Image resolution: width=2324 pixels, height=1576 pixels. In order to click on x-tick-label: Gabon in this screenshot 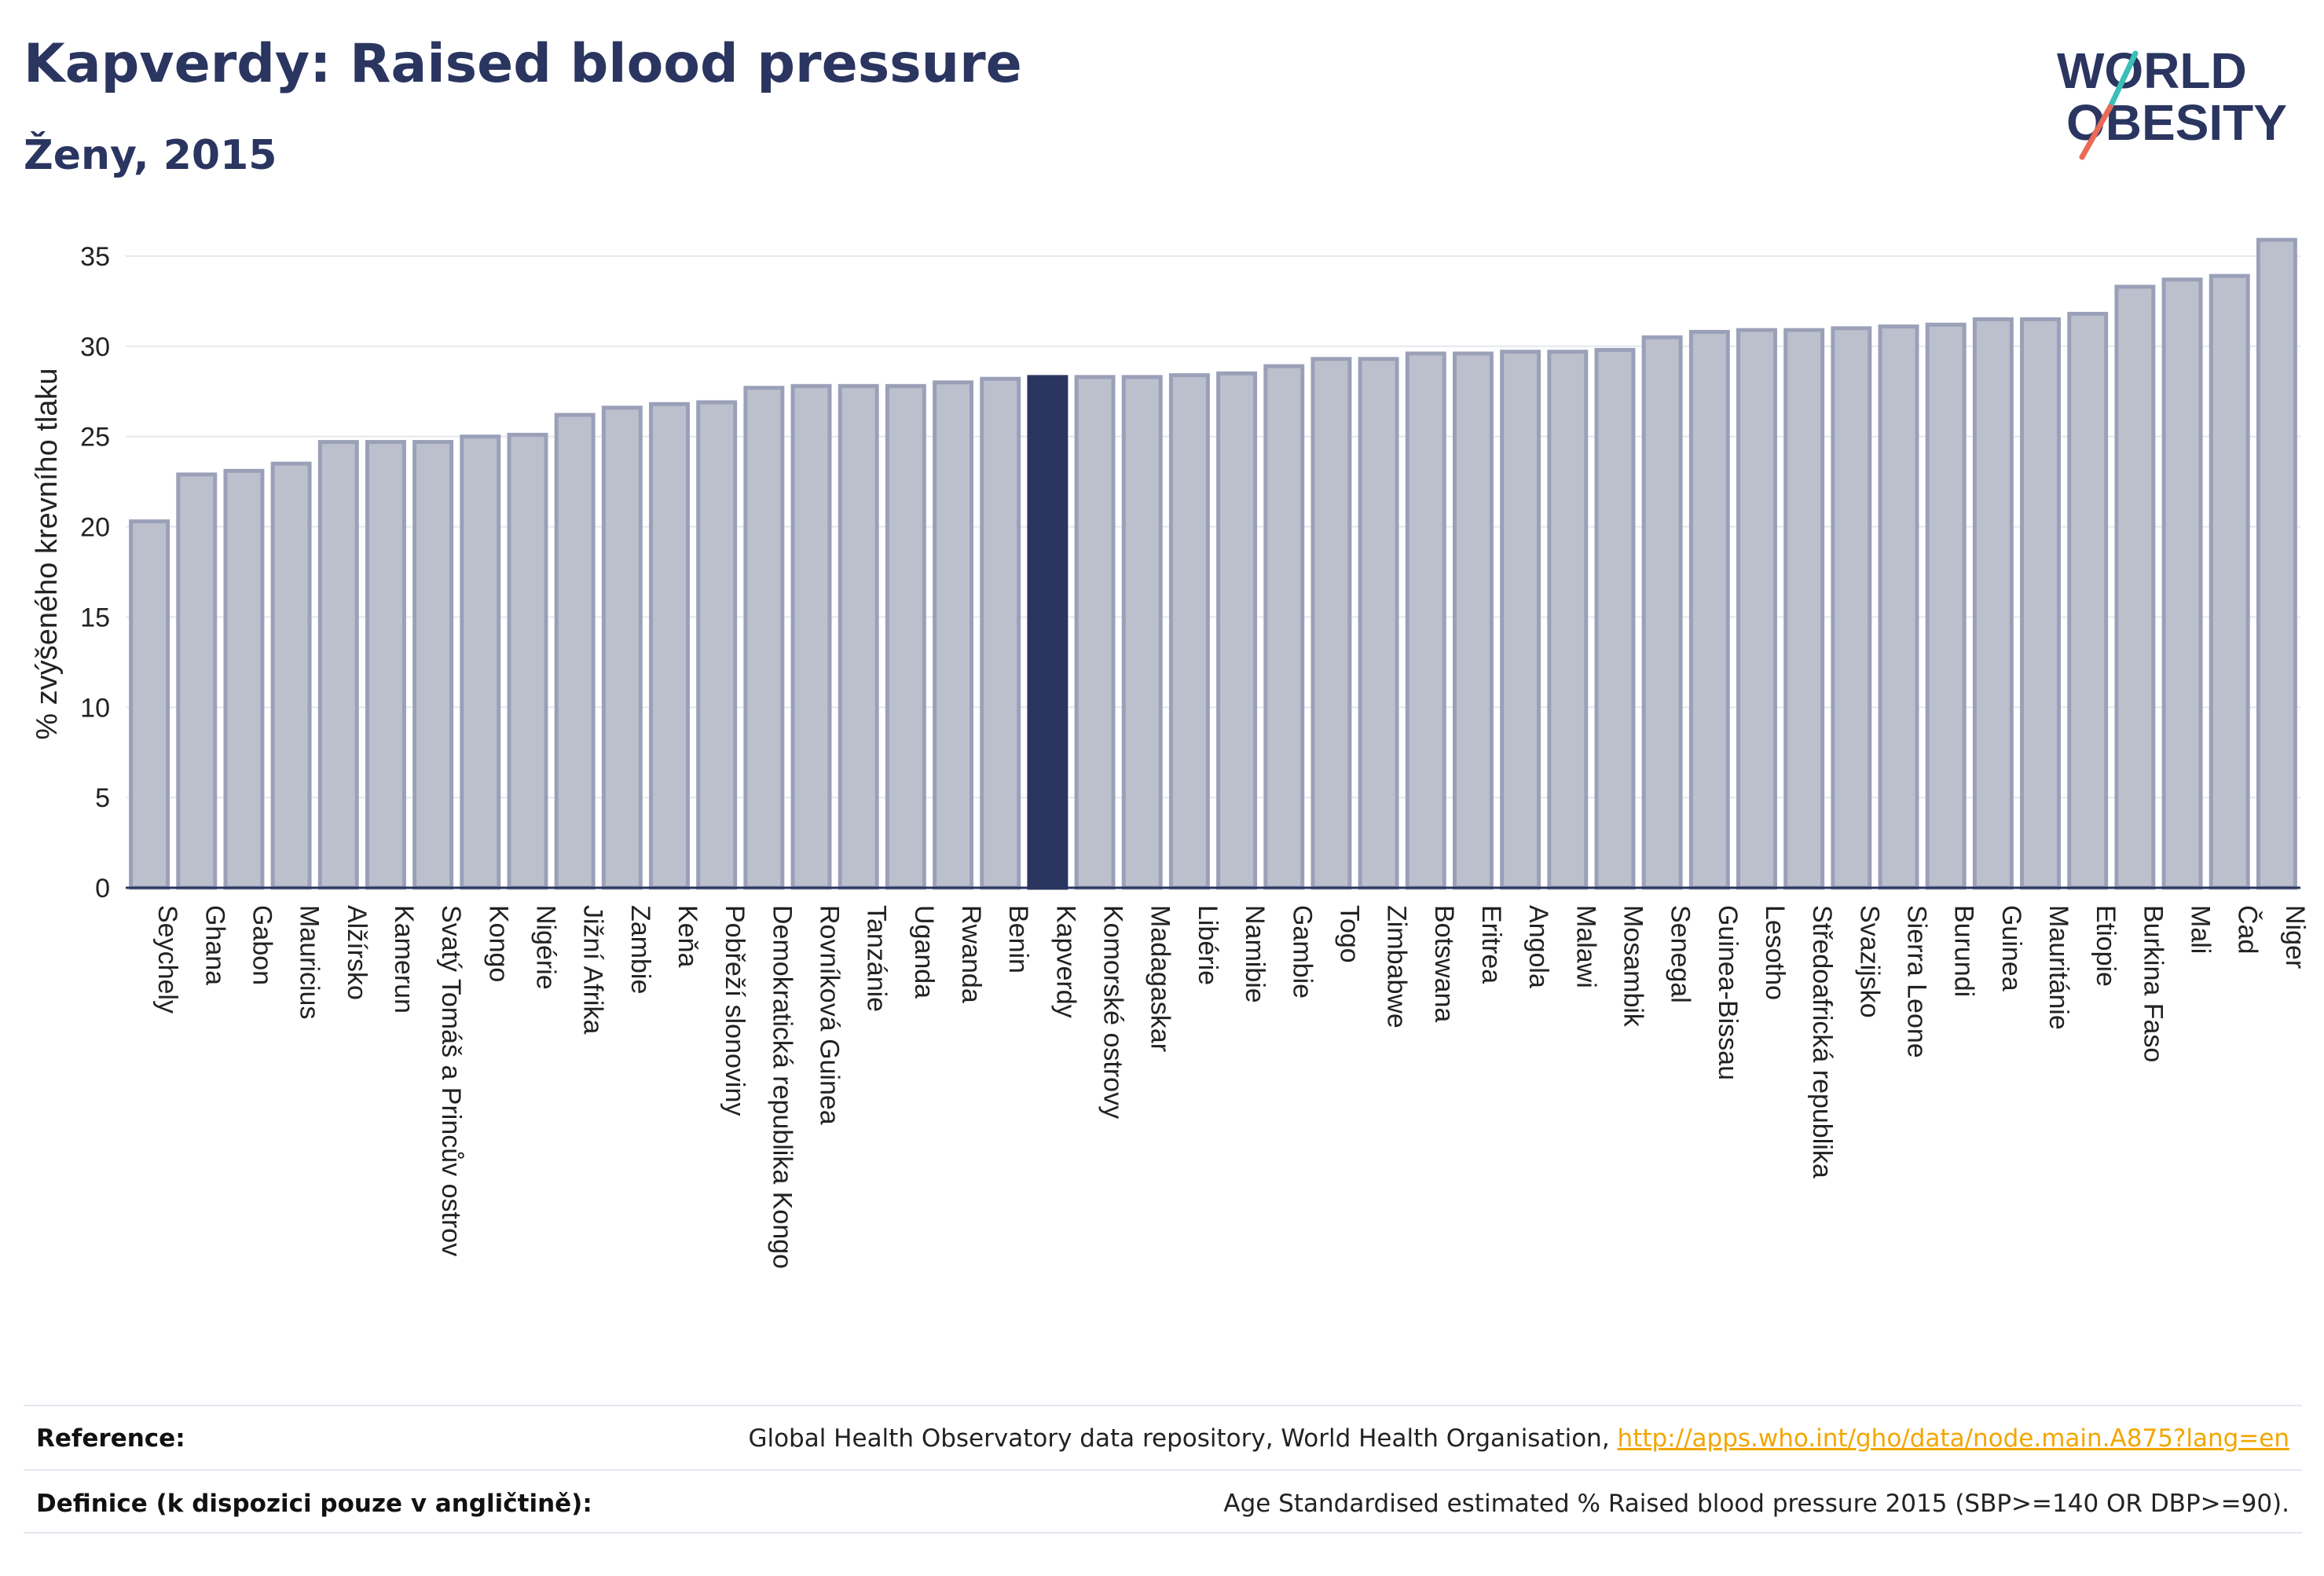, I will do `click(262, 945)`.